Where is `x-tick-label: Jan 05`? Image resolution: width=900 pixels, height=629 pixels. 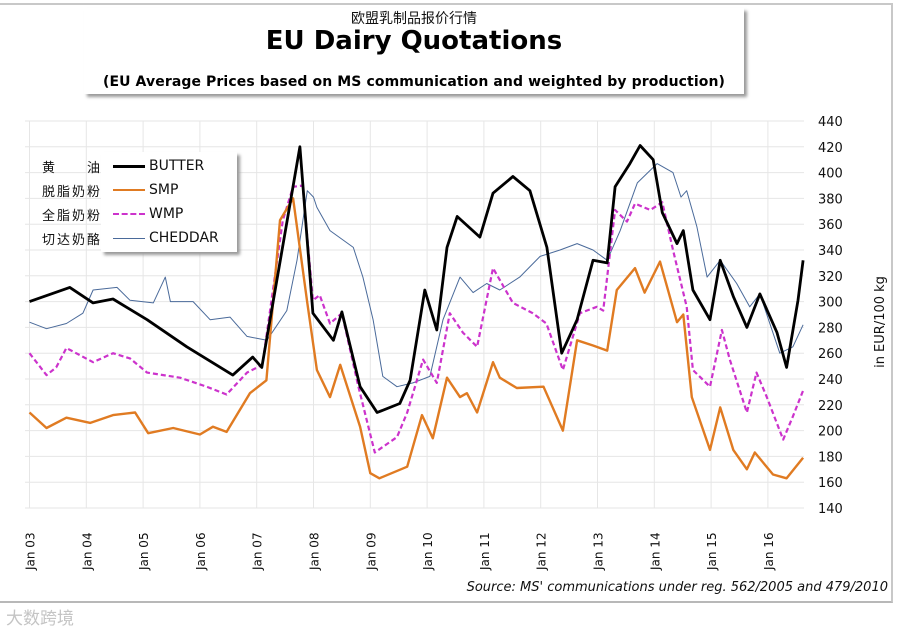 x-tick-label: Jan 05 is located at coordinates (144, 551).